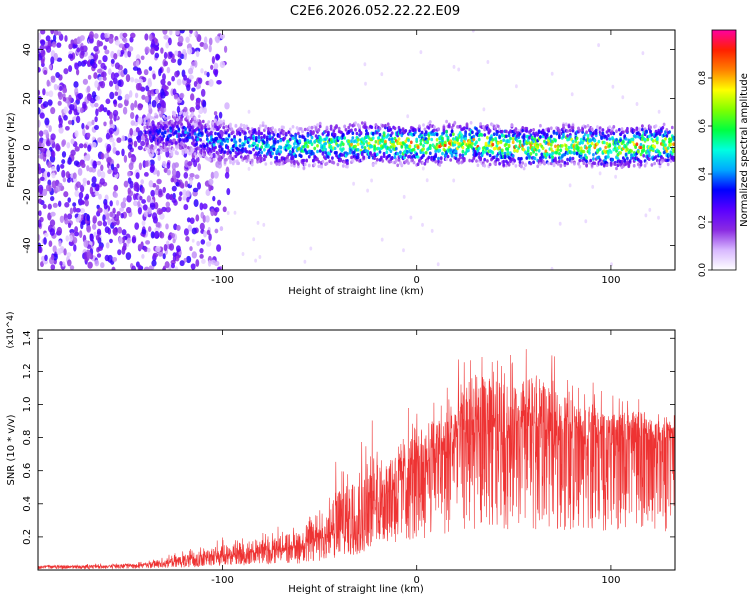 The image size is (750, 600). What do you see at coordinates (724, 150) in the screenshot?
I see `colorbar-gradient` at bounding box center [724, 150].